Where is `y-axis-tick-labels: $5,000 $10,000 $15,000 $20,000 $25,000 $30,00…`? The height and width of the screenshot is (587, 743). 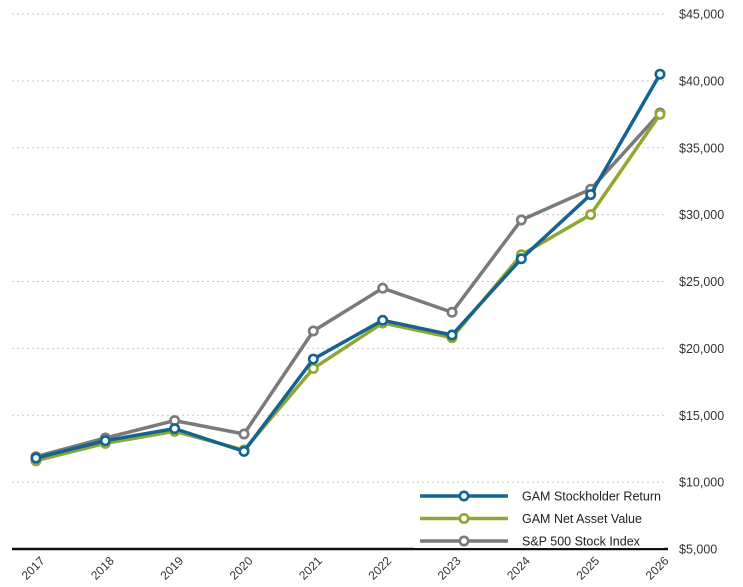 y-axis-tick-labels: $5,000 $10,000 $15,000 $20,000 $25,000 $30,00… is located at coordinates (701, 282).